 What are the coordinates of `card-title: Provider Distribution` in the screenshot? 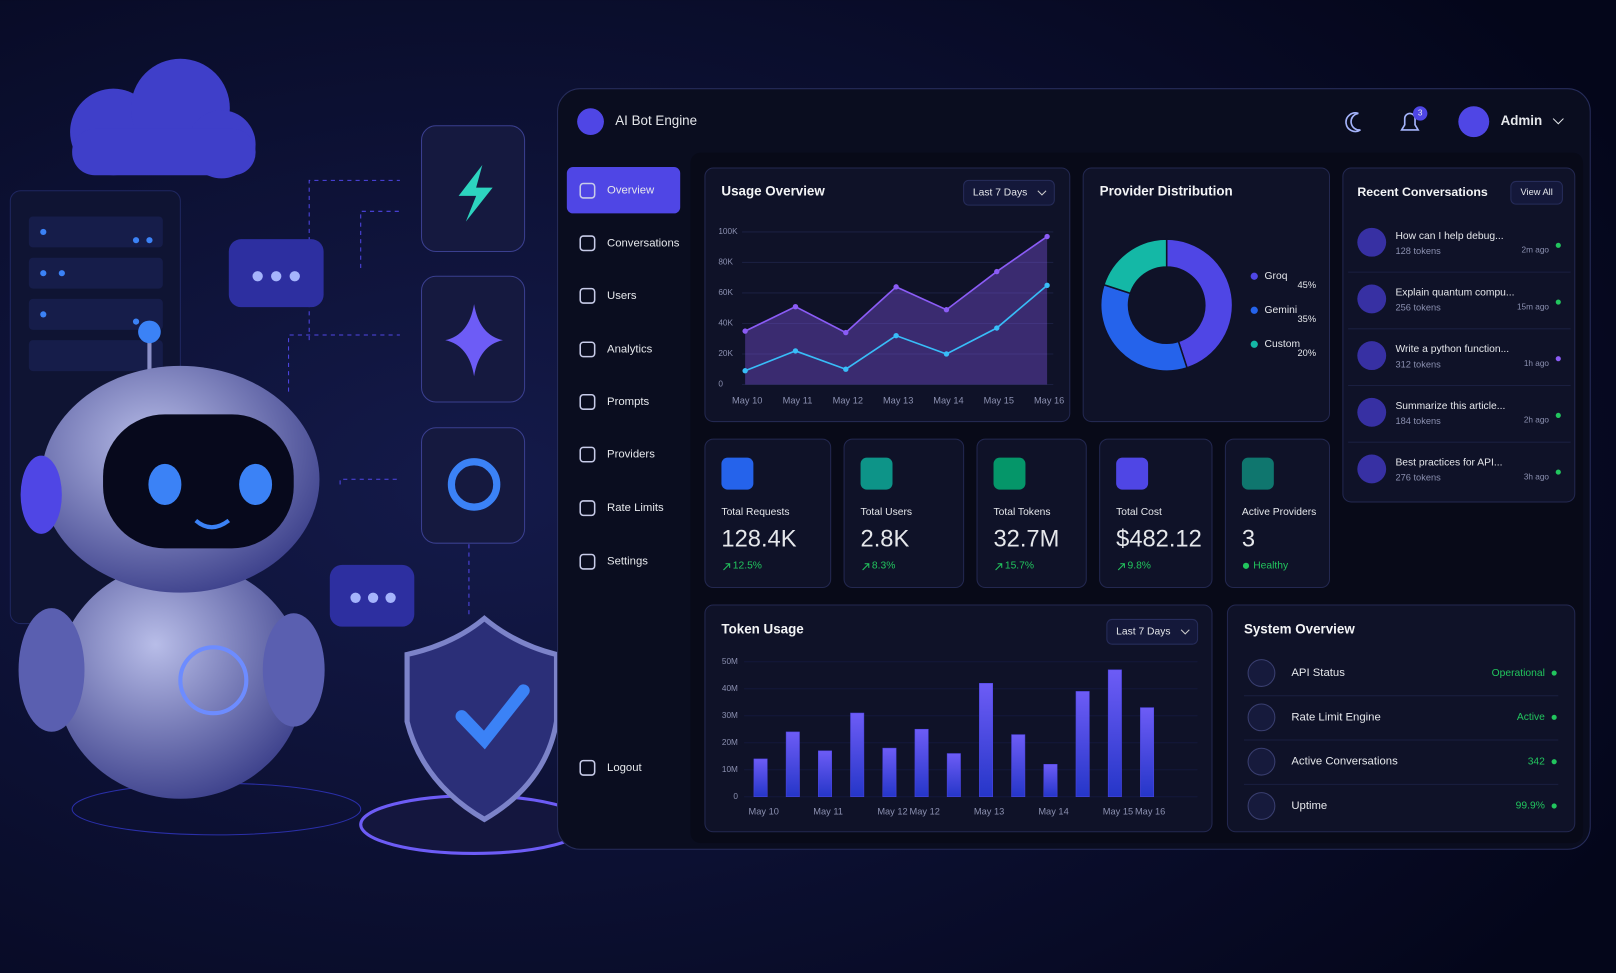 It's located at (1166, 190).